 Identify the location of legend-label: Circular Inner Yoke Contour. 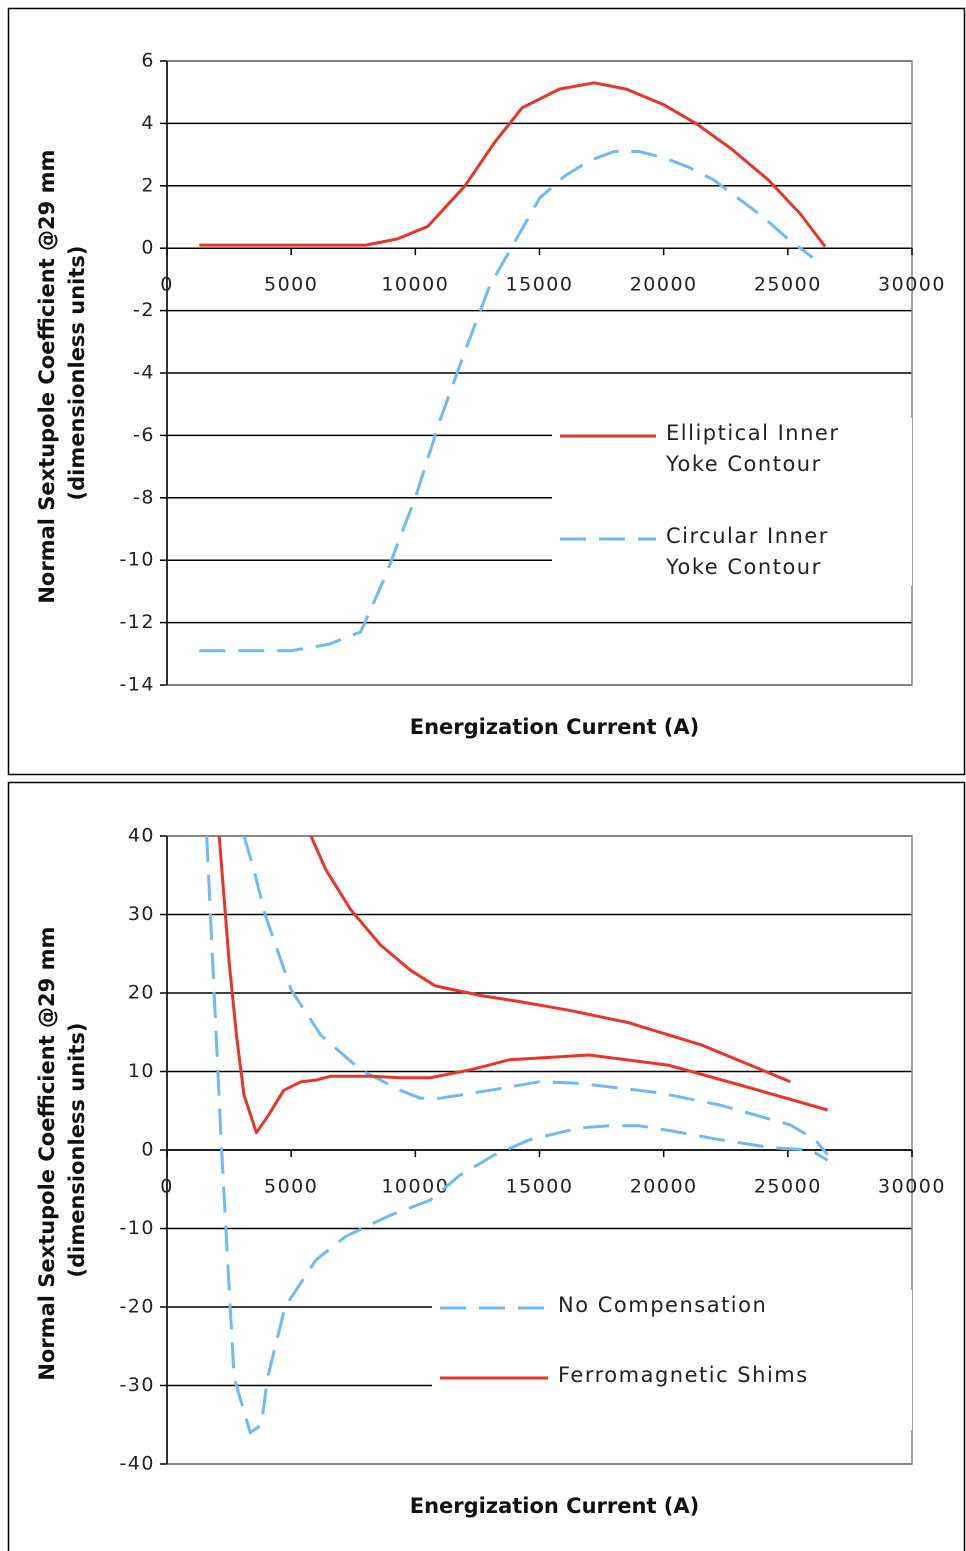
(747, 551).